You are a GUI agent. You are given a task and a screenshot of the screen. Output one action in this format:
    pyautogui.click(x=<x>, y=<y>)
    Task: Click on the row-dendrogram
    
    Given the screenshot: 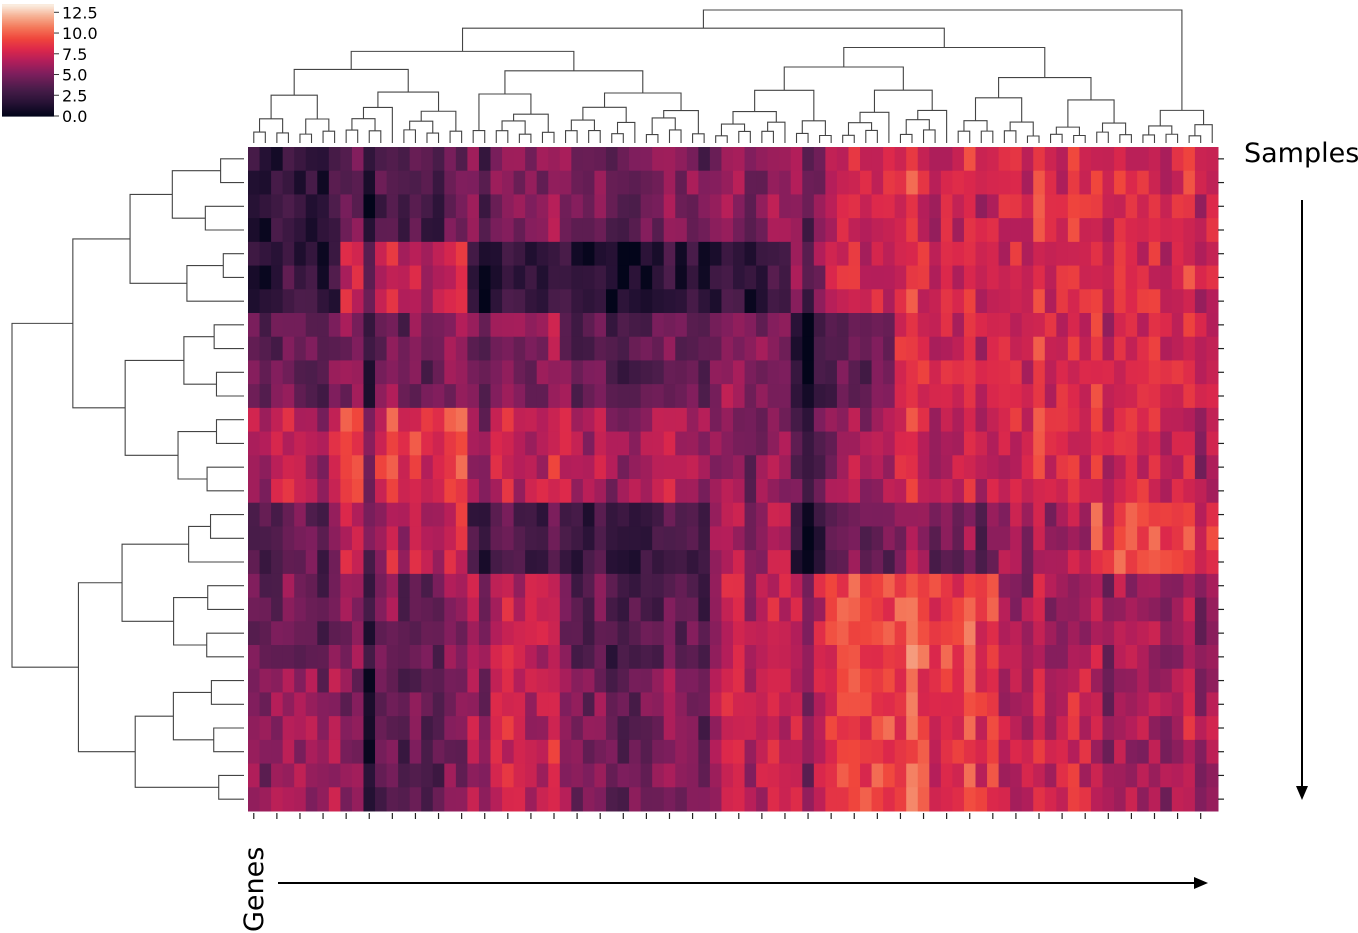 What is the action you would take?
    pyautogui.click(x=127, y=479)
    